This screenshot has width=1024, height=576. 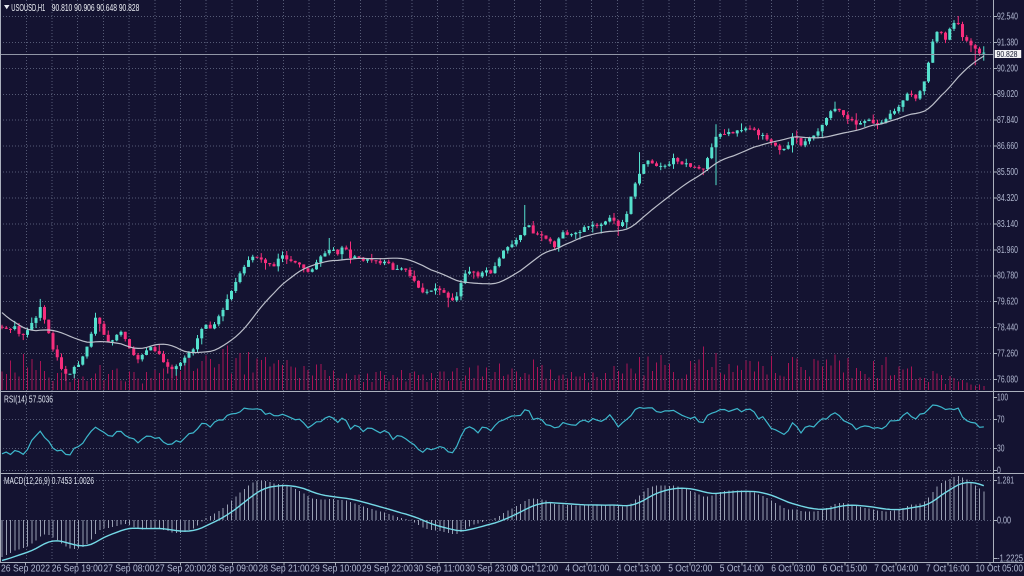 What do you see at coordinates (742, 569) in the screenshot?
I see `svg-text: 5 Oct 14:00` at bounding box center [742, 569].